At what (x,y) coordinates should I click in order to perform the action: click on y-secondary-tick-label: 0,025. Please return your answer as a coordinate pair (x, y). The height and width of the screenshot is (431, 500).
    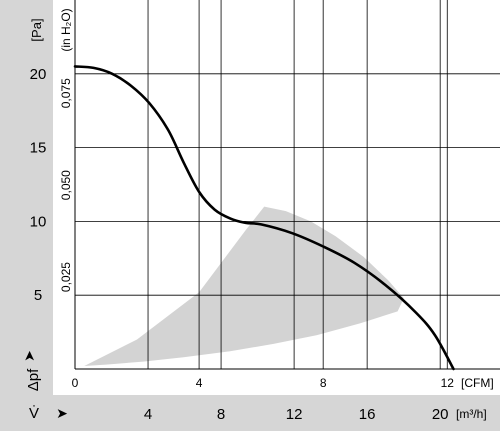
    Looking at the image, I should click on (66, 277).